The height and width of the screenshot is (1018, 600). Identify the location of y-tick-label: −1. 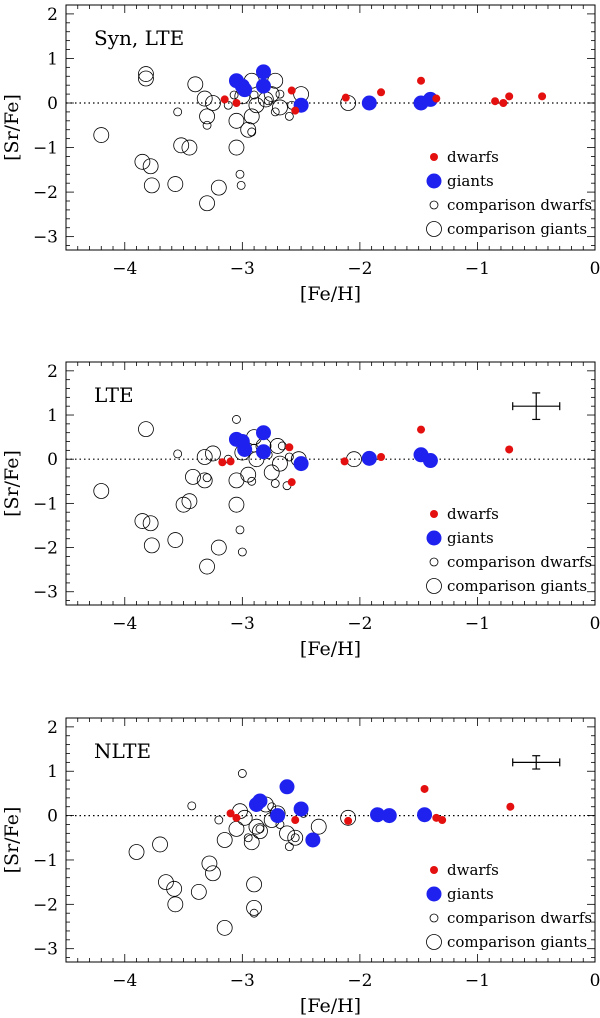
(45, 861).